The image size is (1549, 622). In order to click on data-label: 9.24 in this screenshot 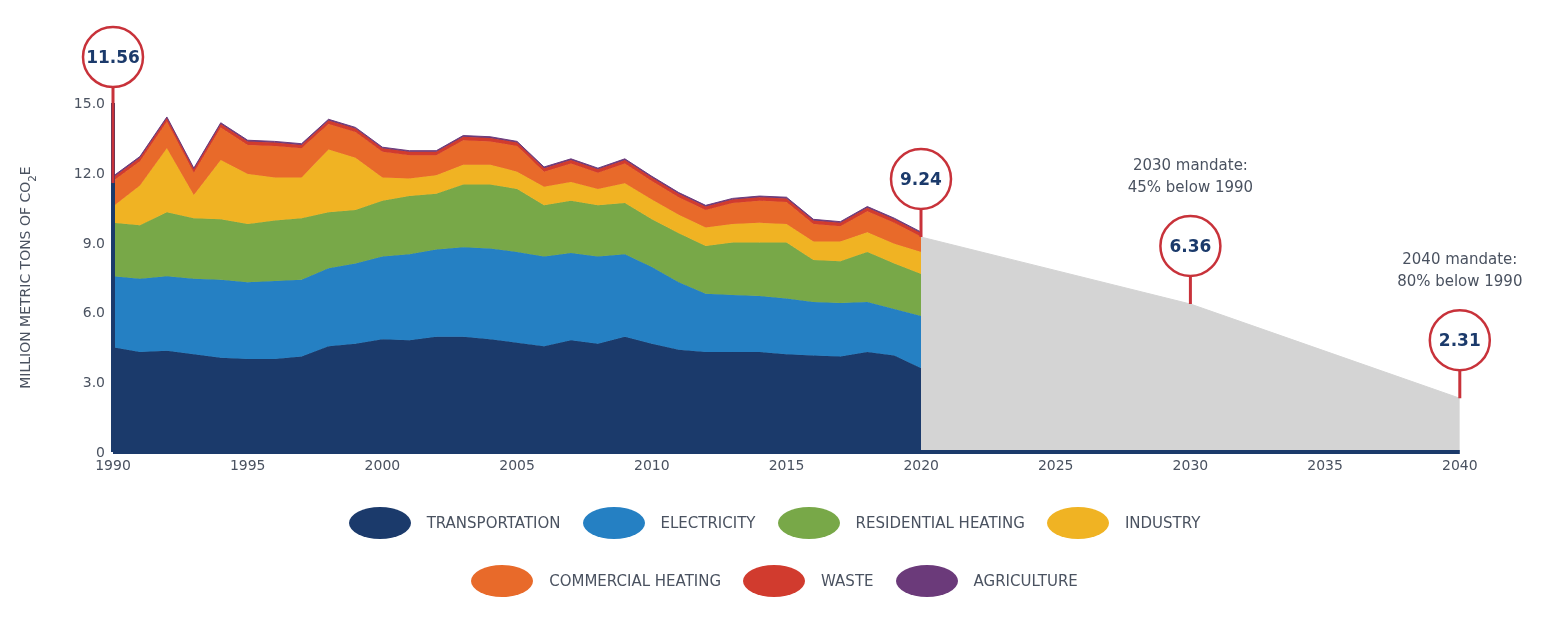, I will do `click(921, 179)`.